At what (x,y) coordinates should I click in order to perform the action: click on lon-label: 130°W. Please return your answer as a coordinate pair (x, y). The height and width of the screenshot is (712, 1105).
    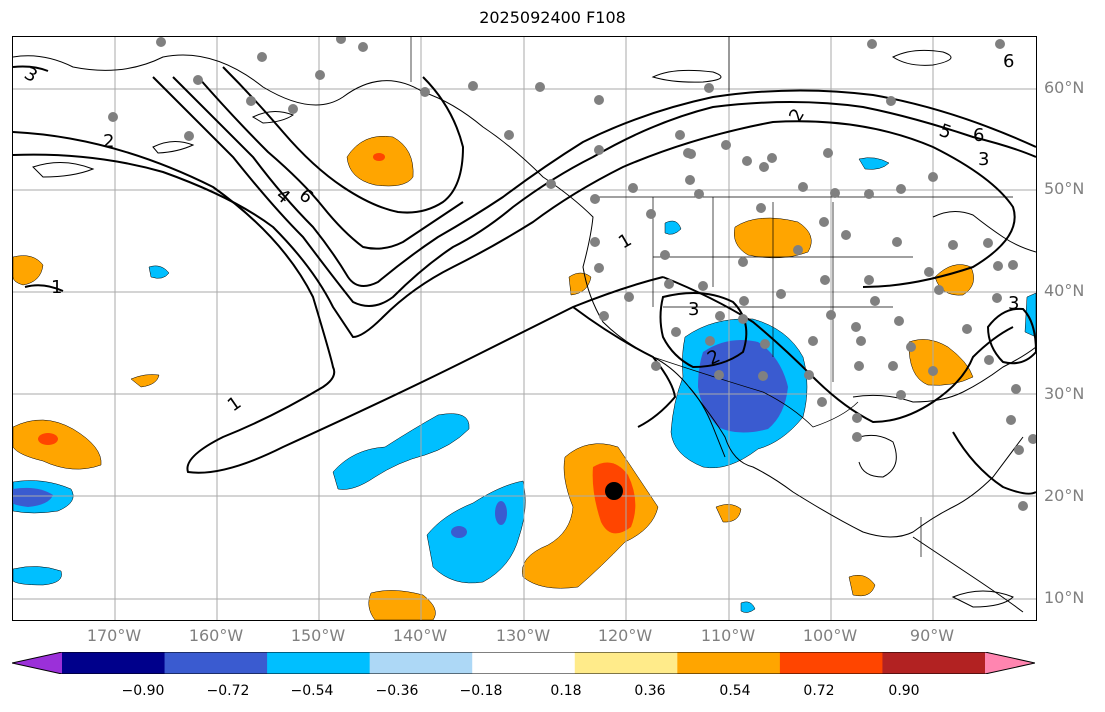
    Looking at the image, I should click on (523, 635).